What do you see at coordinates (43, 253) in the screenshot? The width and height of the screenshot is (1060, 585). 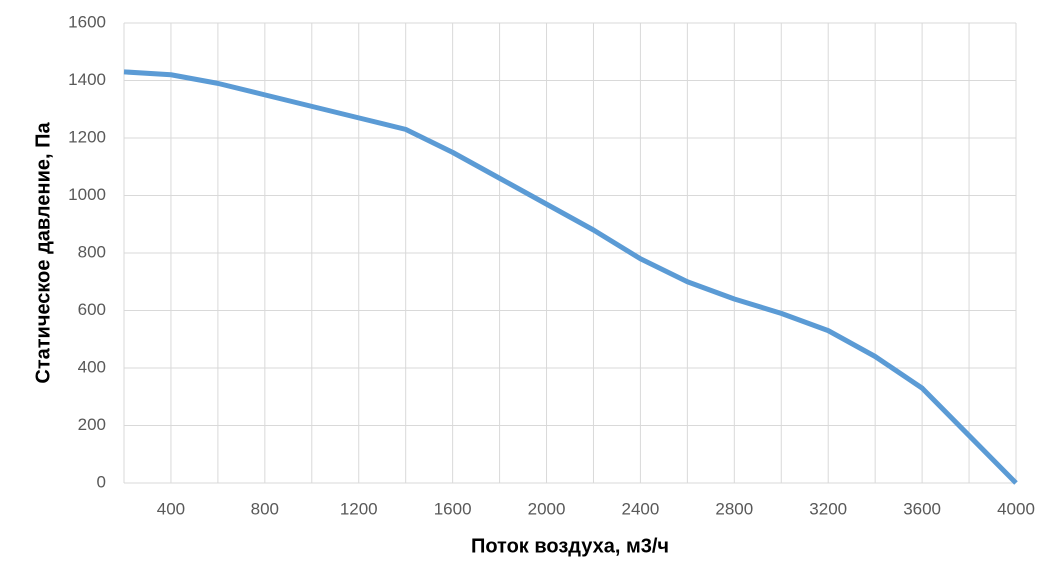 I see `y-axis-title: Статическое давление, Па` at bounding box center [43, 253].